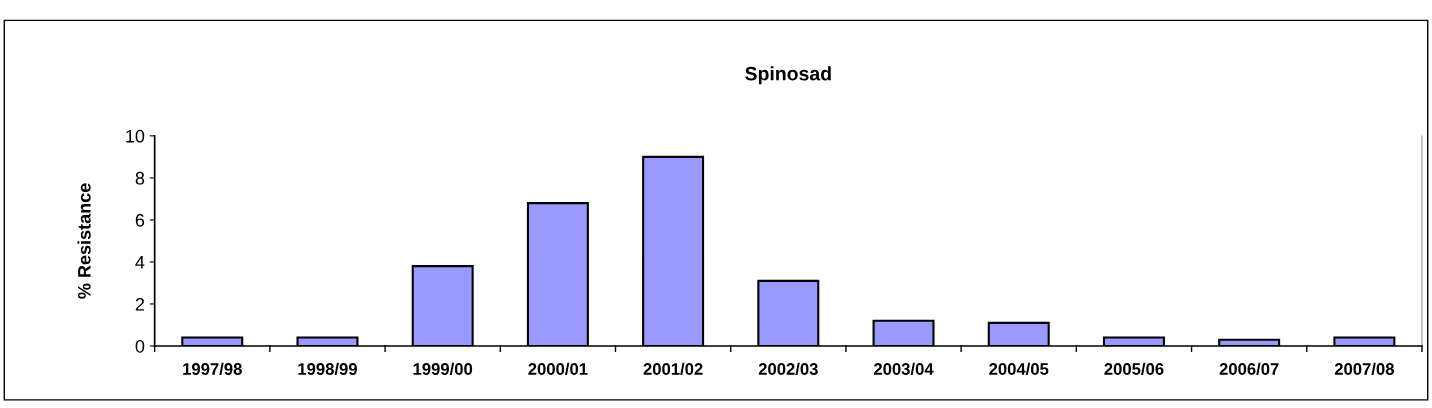 Image resolution: width=1432 pixels, height=408 pixels. Describe the element at coordinates (1364, 369) in the screenshot. I see `x-tick-label: 2007/08` at that location.